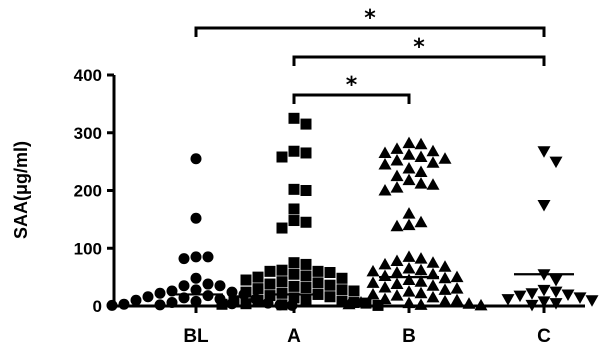 This screenshot has height=347, width=599. Describe the element at coordinates (409, 336) in the screenshot. I see `x-tick-label: B` at that location.